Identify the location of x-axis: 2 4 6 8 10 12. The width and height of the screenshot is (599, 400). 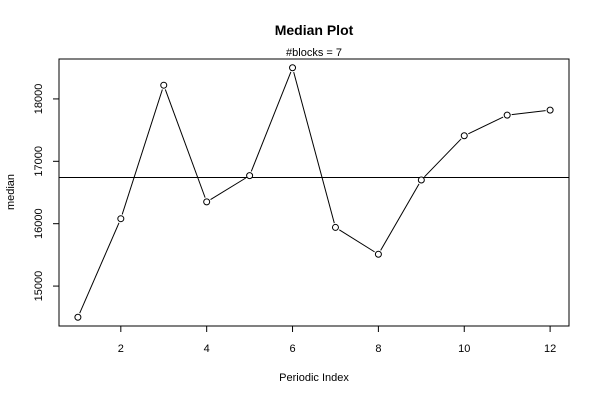
(337, 340).